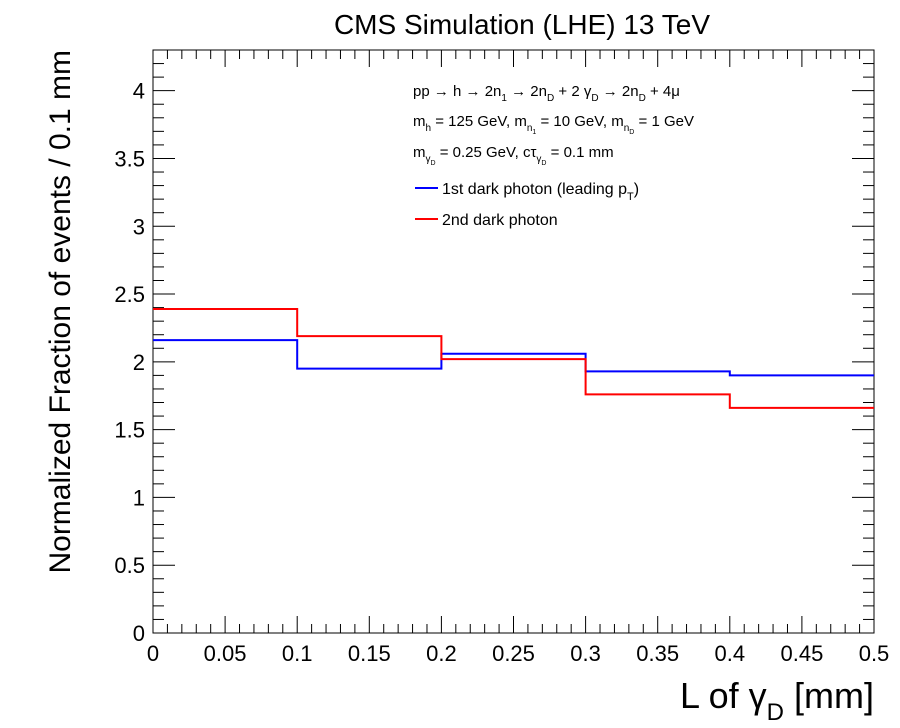  What do you see at coordinates (777, 700) in the screenshot?
I see `x-axis-label: L of γD [mm]` at bounding box center [777, 700].